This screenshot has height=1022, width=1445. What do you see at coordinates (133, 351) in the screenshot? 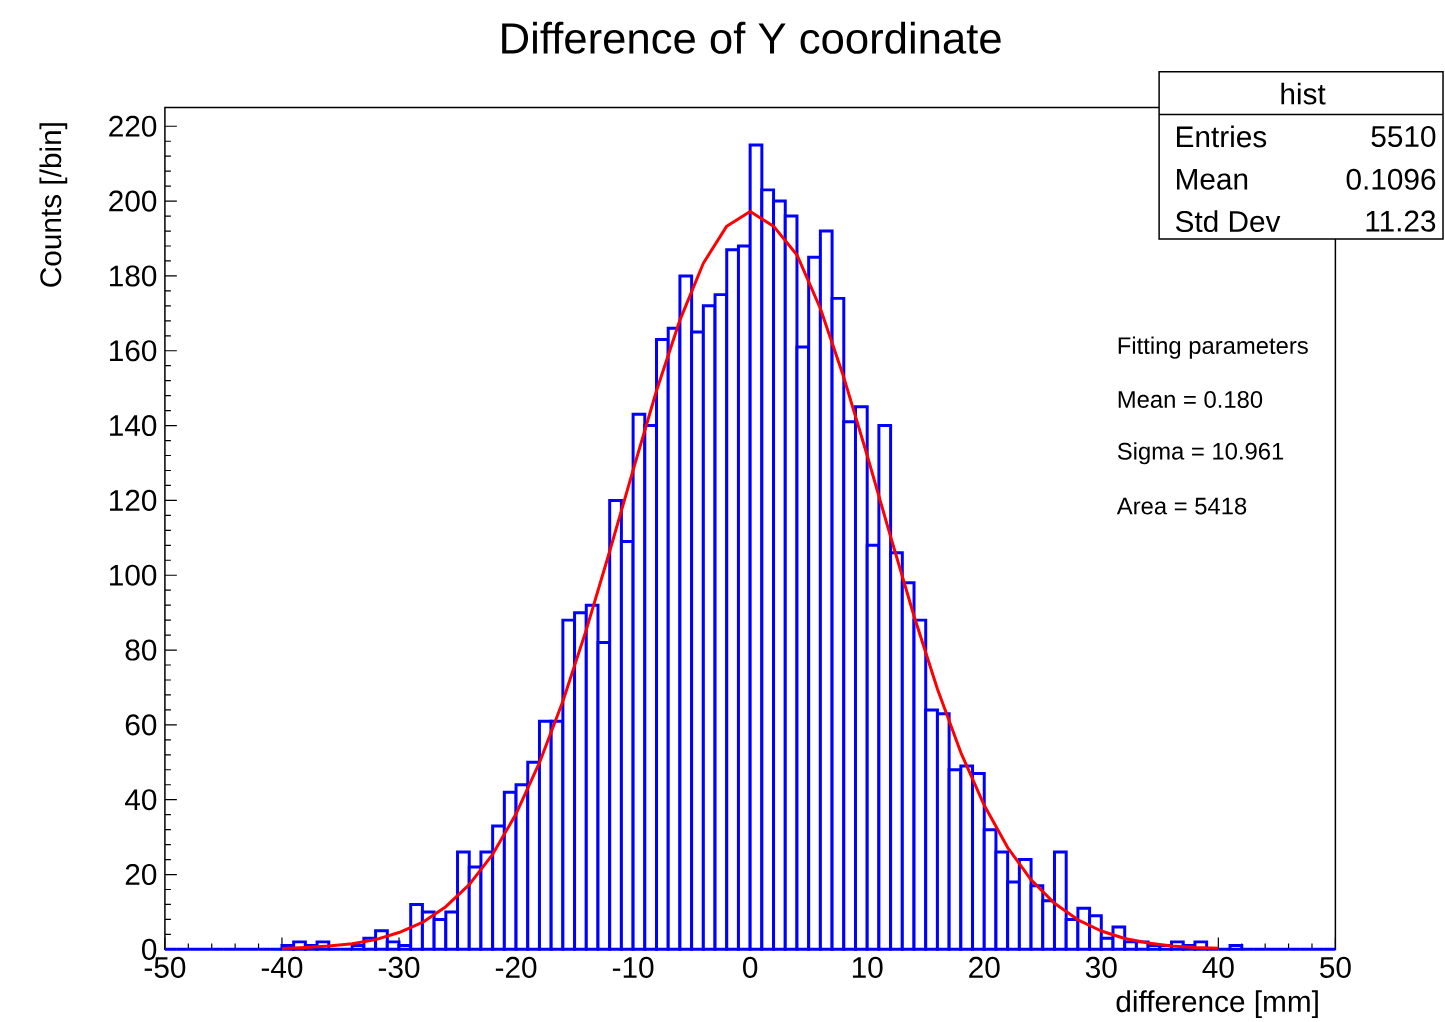
I see `y-tick-label: 160` at bounding box center [133, 351].